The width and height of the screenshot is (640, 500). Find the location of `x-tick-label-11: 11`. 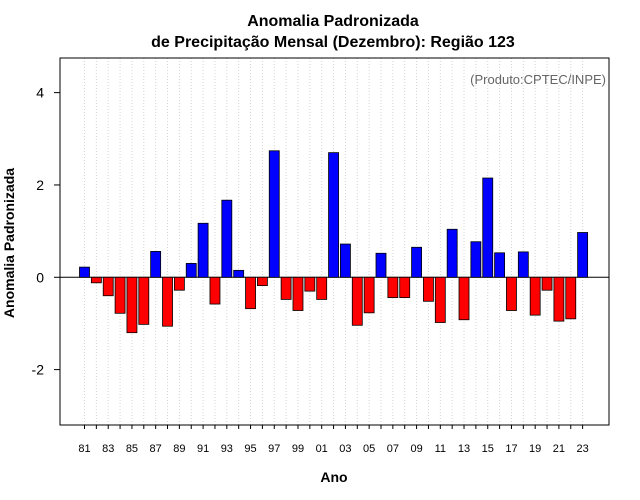

x-tick-label-11: 11 is located at coordinates (440, 449).